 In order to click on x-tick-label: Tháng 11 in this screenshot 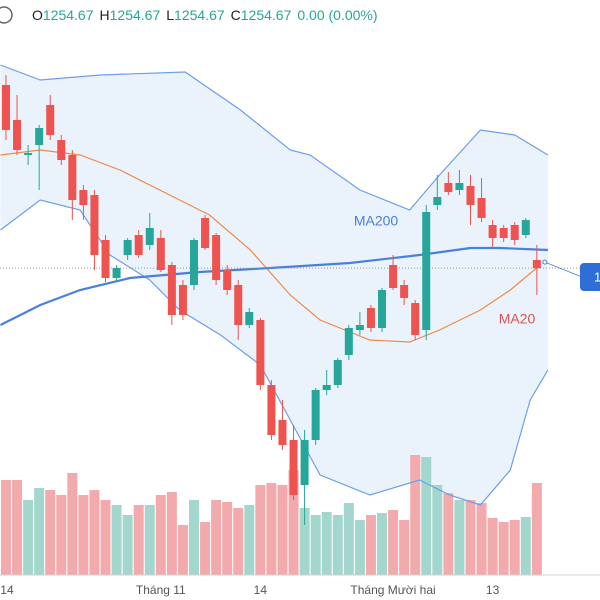, I will do `click(161, 590)`.